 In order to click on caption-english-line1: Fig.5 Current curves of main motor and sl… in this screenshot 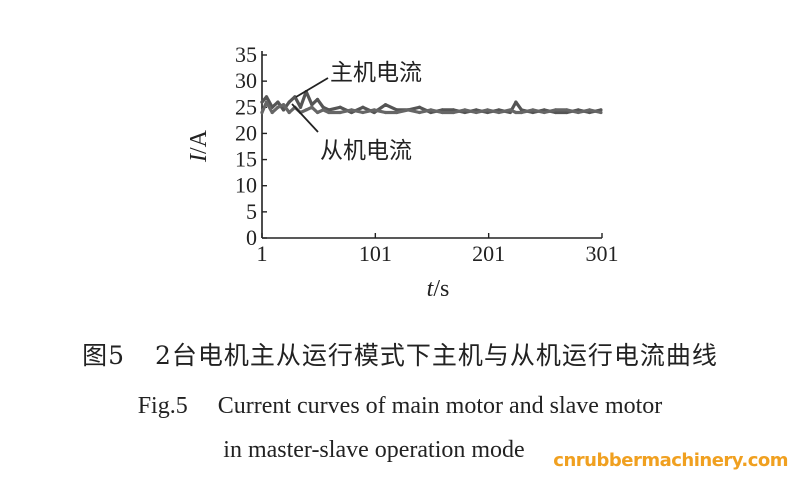, I will do `click(400, 406)`.